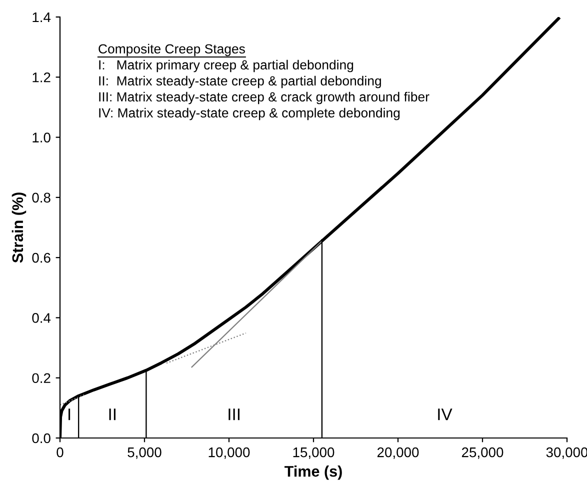 Image resolution: width=587 pixels, height=486 pixels. What do you see at coordinates (234, 414) in the screenshot?
I see `annotation: III` at bounding box center [234, 414].